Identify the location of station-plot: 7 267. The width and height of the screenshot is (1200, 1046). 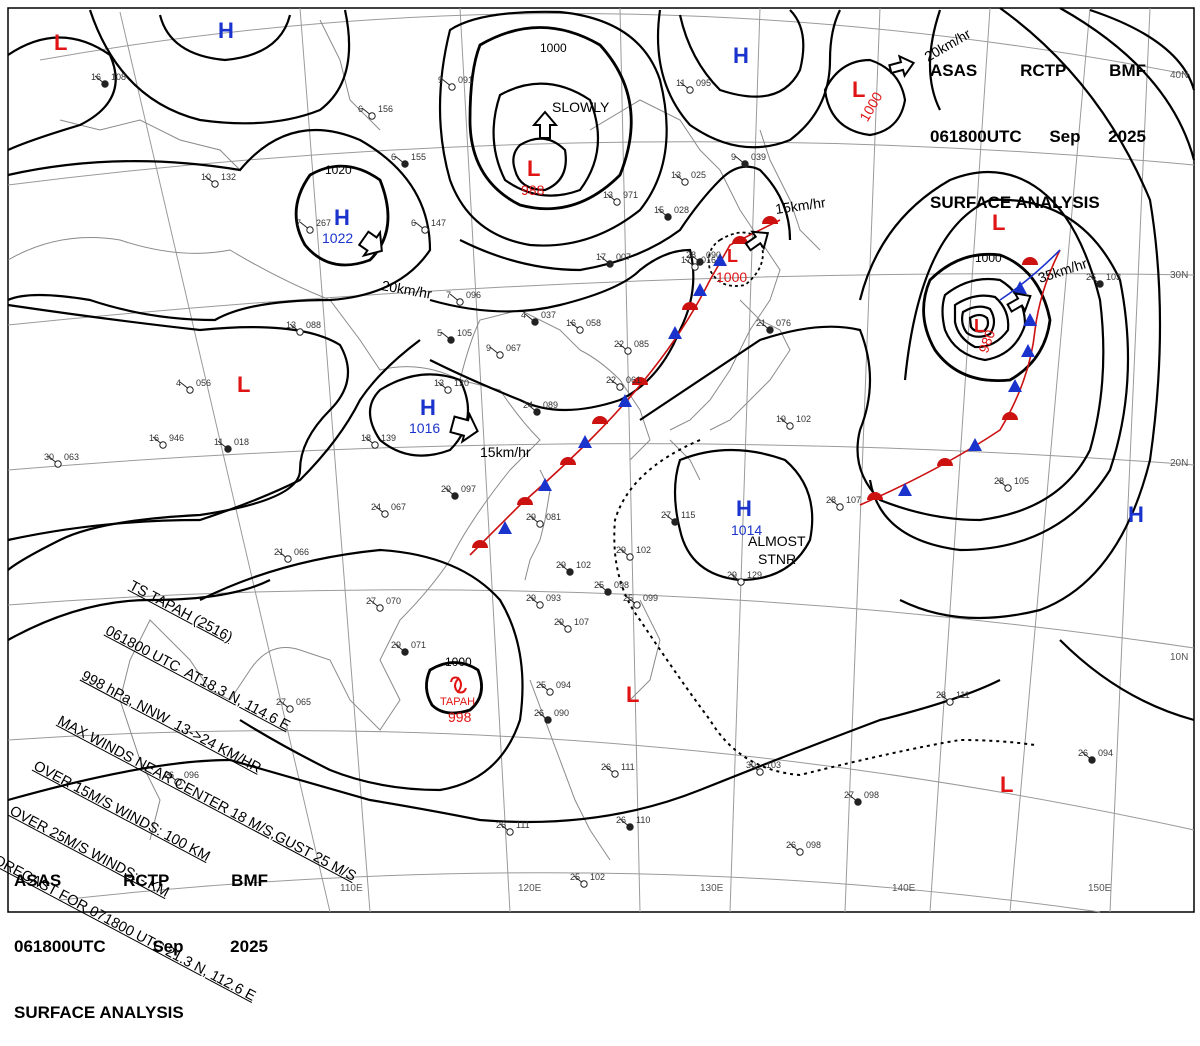
(313, 226).